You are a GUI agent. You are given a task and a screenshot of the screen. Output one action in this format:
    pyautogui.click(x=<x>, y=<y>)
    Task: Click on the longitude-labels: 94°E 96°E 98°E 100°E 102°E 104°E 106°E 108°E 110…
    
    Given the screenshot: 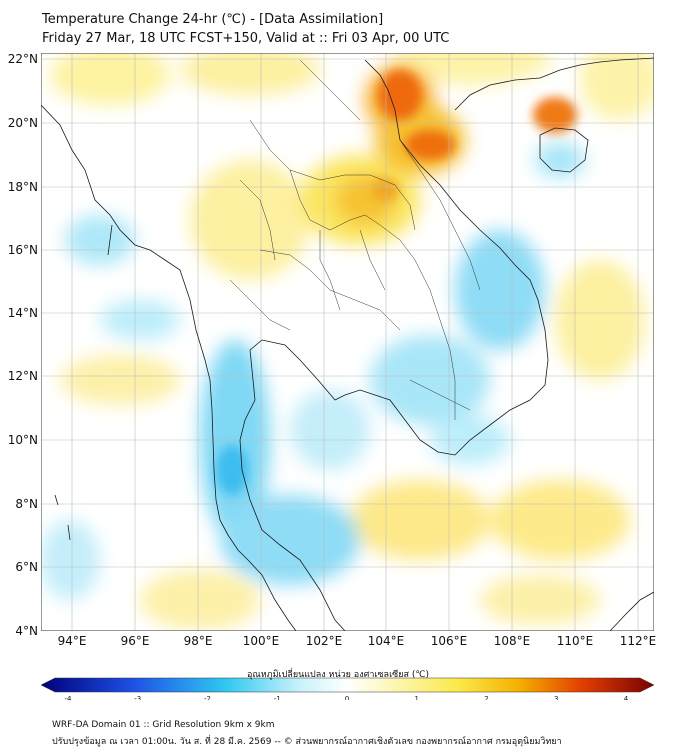 What is the action you would take?
    pyautogui.click(x=357, y=641)
    